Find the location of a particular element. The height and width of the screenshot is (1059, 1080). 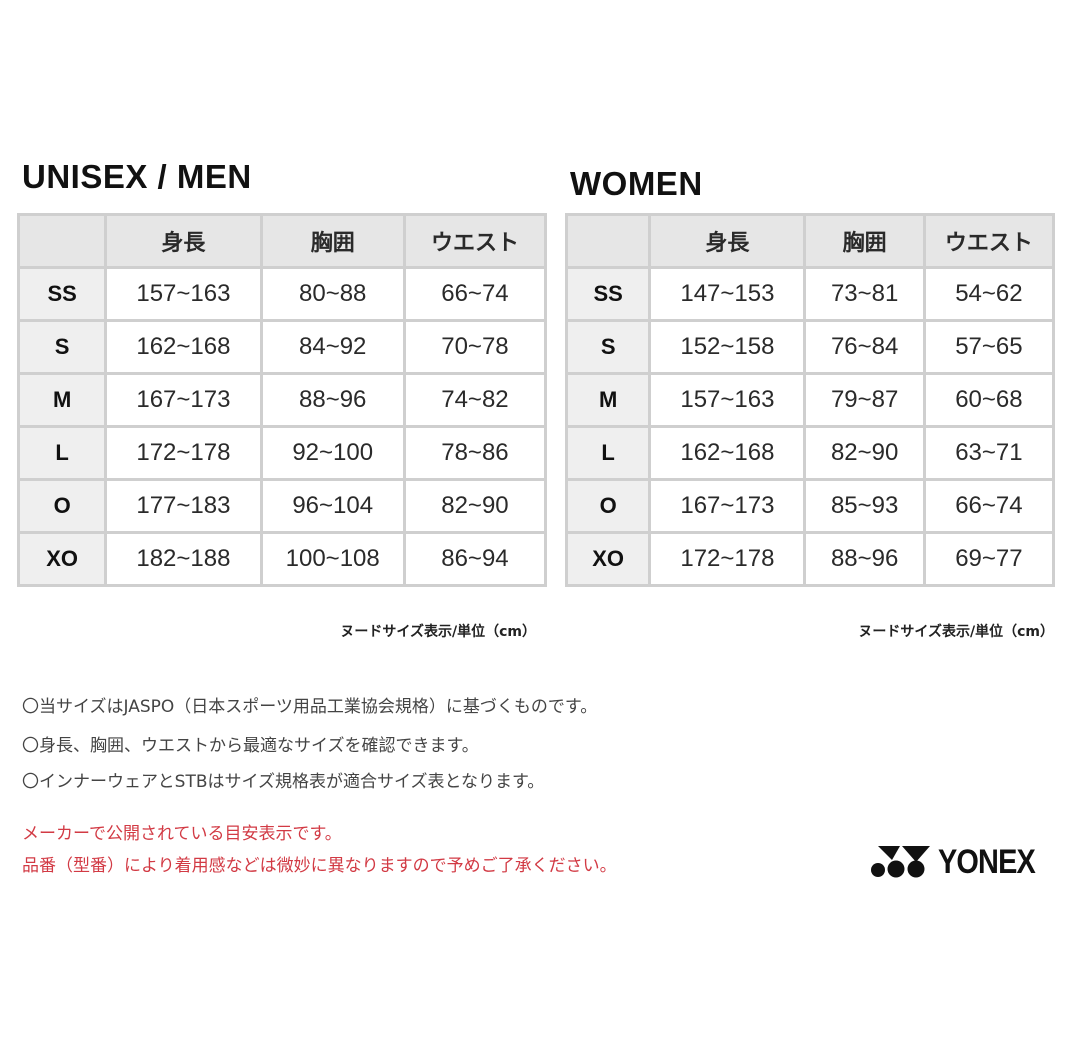

table-row: S 162~168 84~92 70~78 is located at coordinates (282, 347).